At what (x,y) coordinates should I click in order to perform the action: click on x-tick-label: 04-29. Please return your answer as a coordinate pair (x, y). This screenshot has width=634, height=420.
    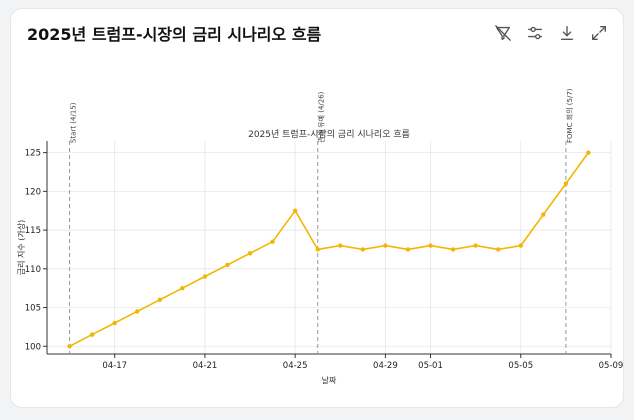
    Looking at the image, I should click on (385, 366).